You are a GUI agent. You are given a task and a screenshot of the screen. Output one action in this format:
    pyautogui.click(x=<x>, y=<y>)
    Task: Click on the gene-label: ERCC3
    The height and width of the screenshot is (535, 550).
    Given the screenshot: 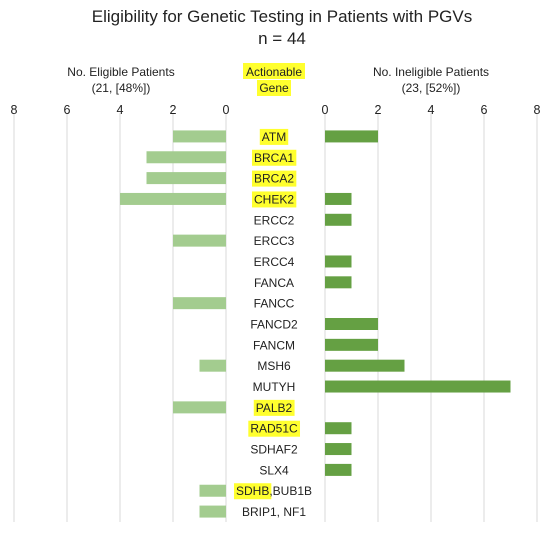 What is the action you would take?
    pyautogui.click(x=274, y=241)
    